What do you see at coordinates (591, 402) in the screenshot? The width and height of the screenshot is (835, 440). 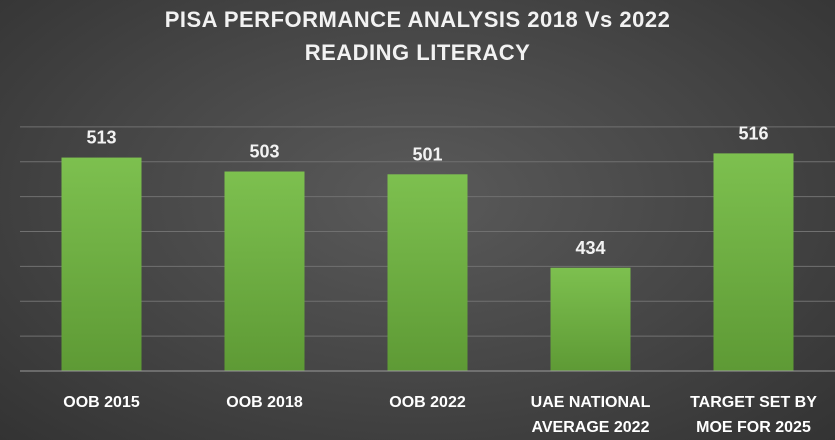 I see `category-label: UAE NATIONAL` at bounding box center [591, 402].